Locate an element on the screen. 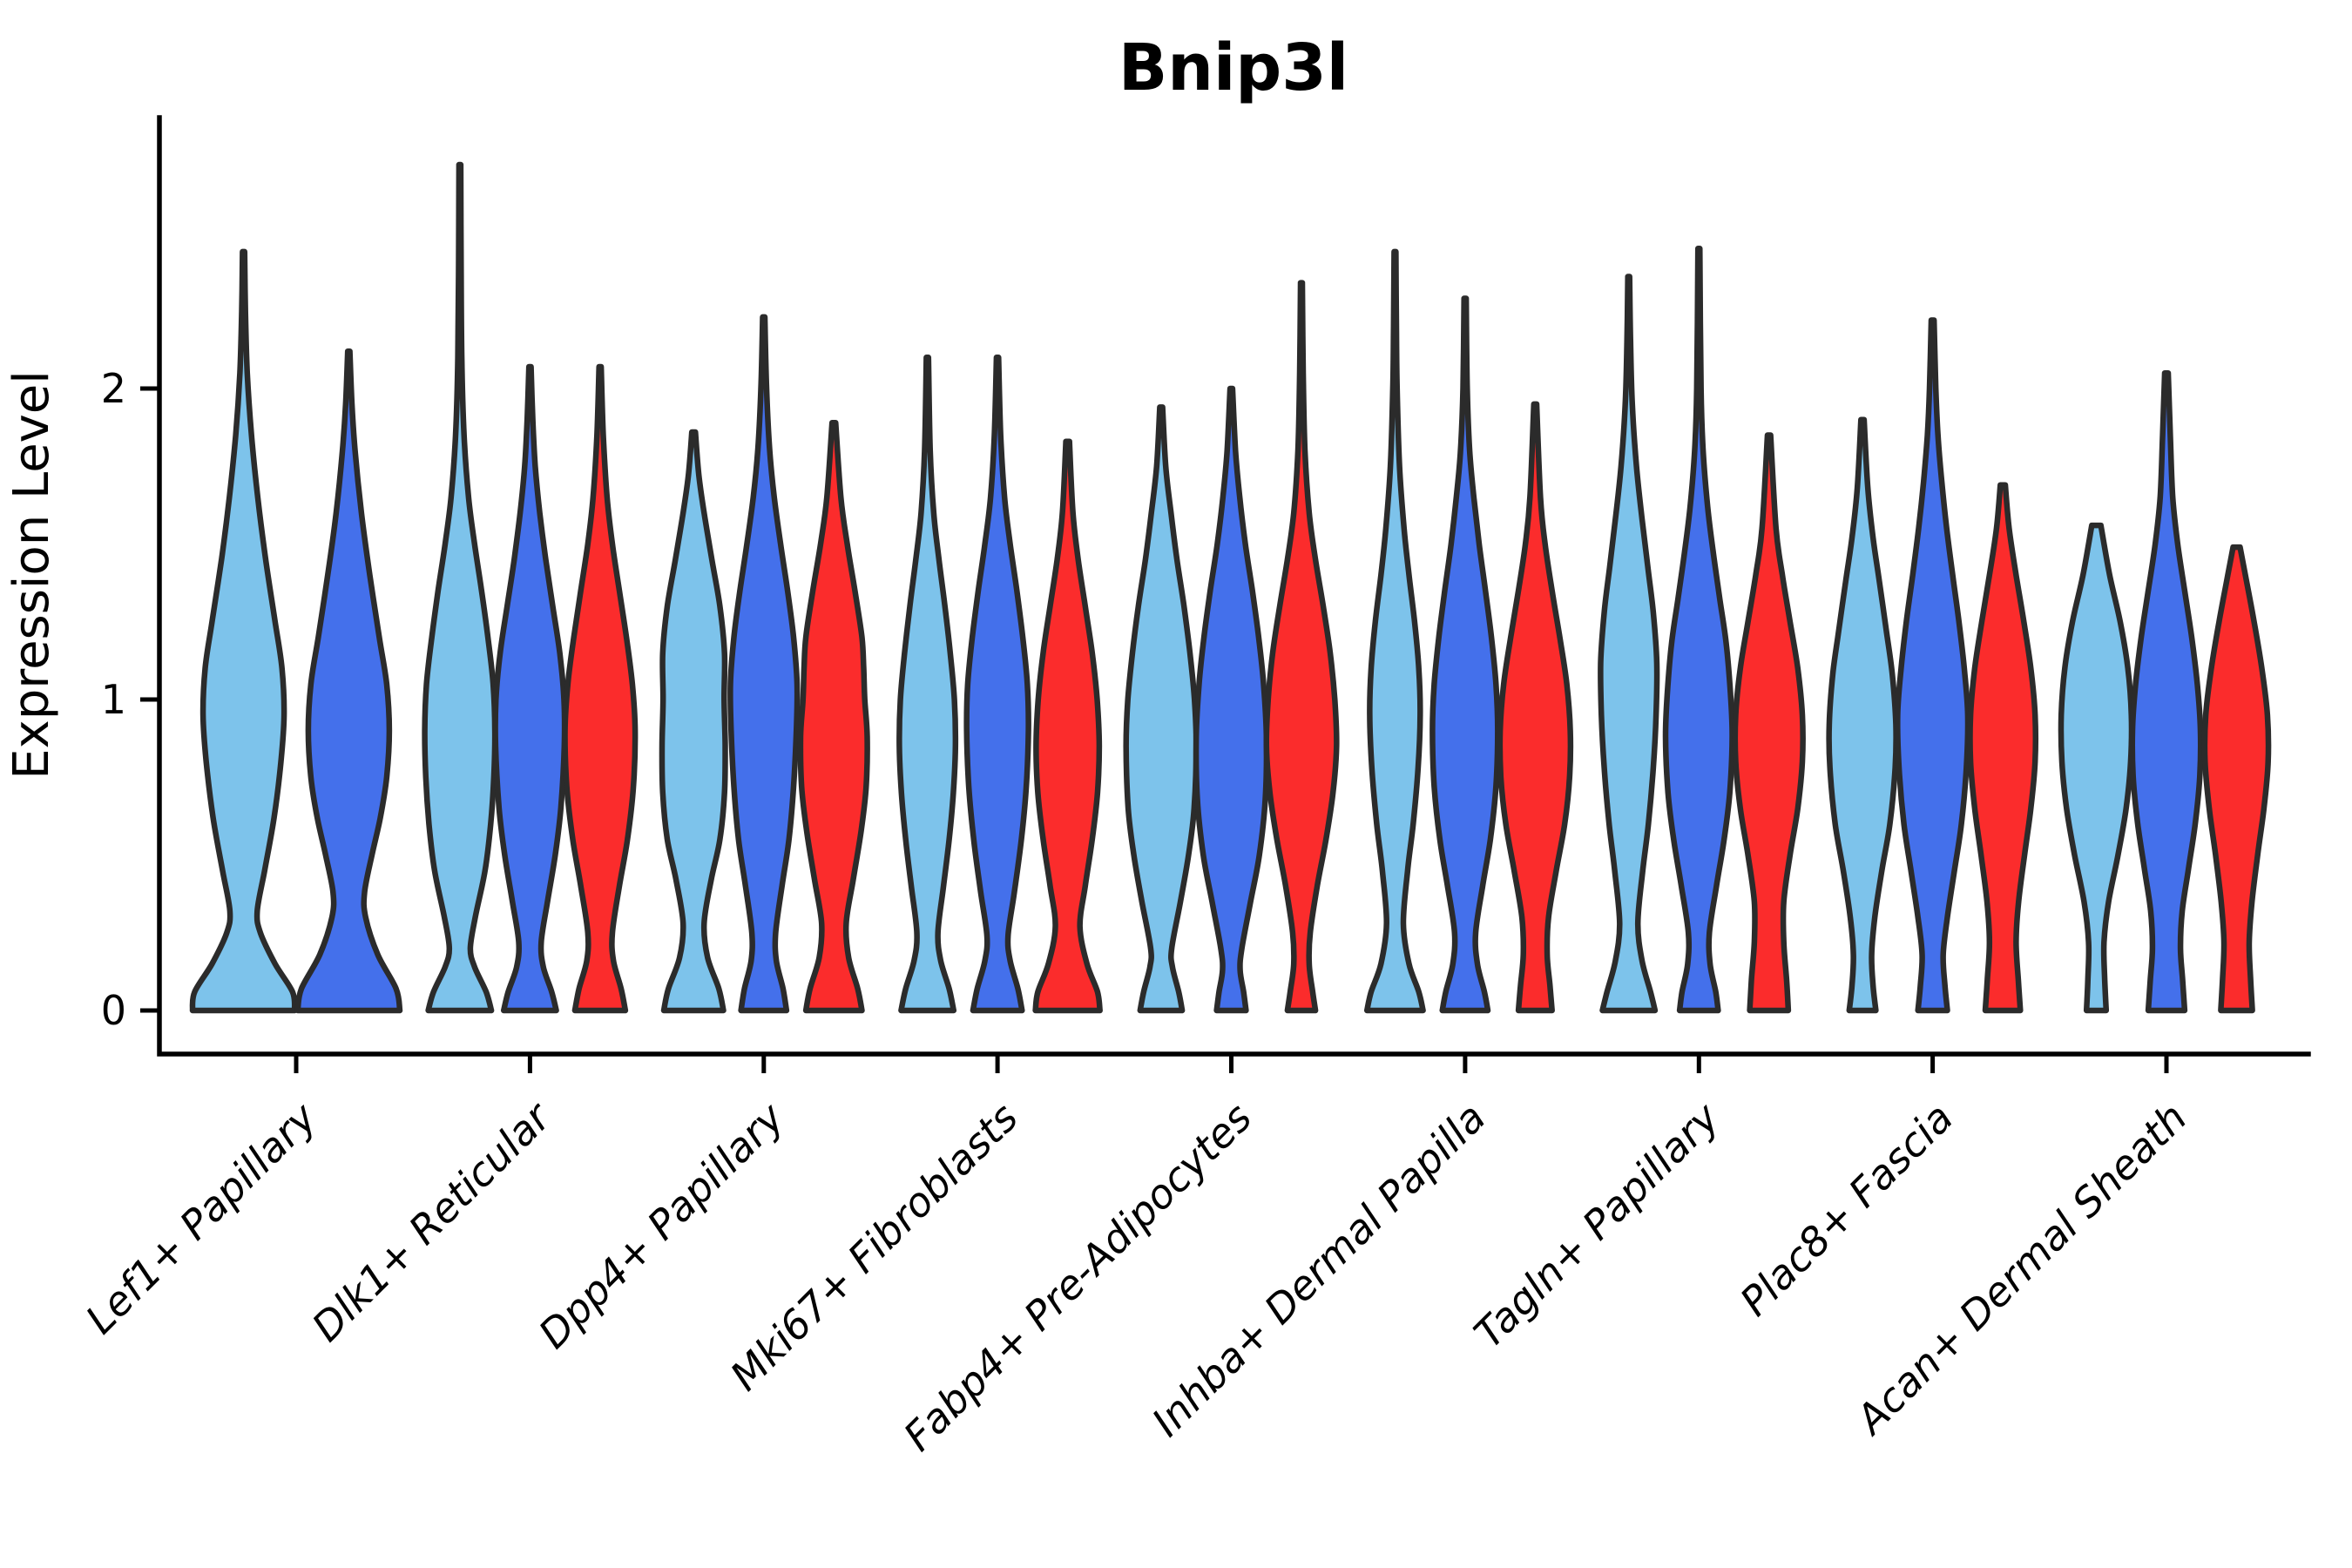  x-tick-label: Plac8+ Fascia is located at coordinates (1846, 1209).